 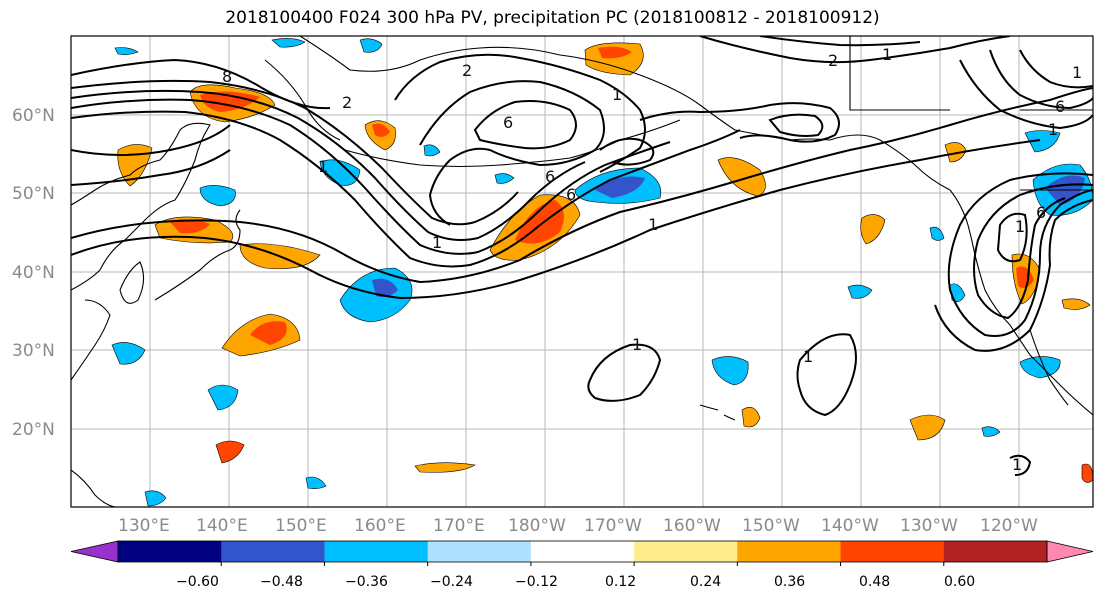 I want to click on coast-north-america, so click(x=1021, y=302).